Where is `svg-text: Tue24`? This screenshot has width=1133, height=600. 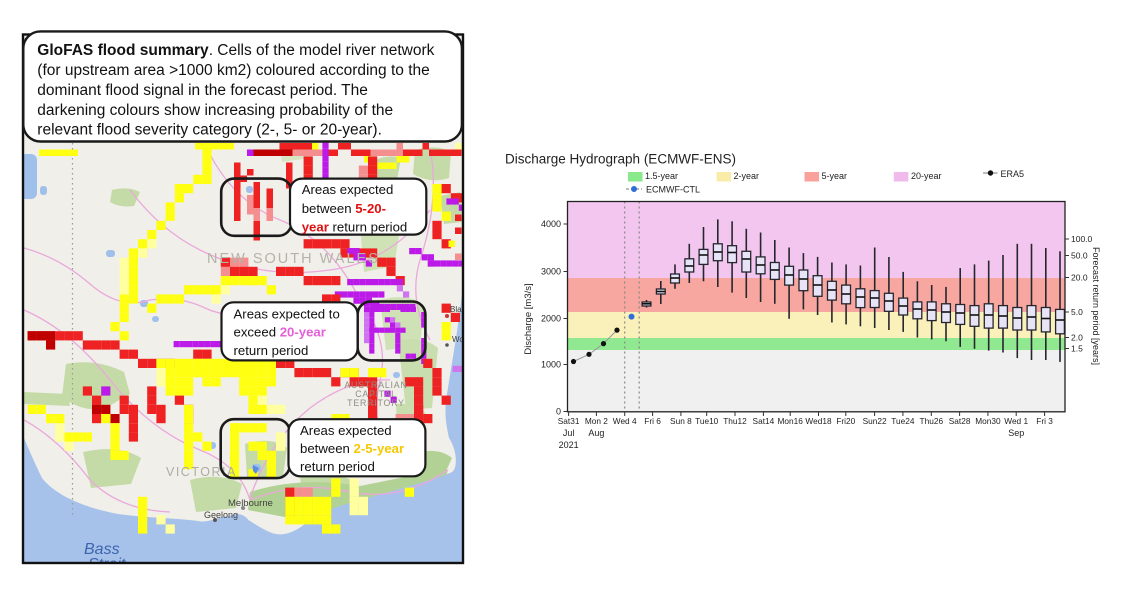
svg-text: Tue24 is located at coordinates (903, 421).